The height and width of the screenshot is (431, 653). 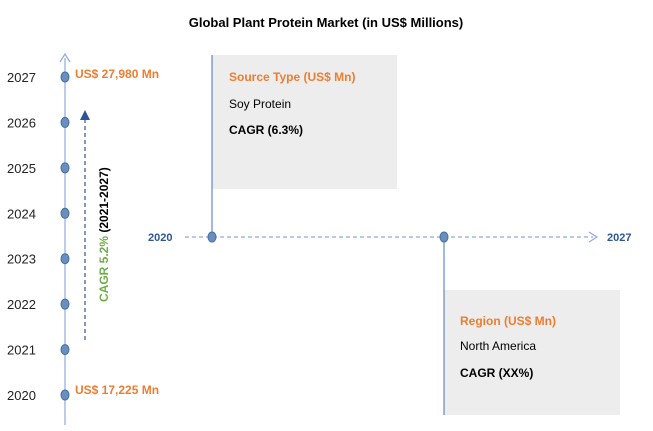 What do you see at coordinates (21, 122) in the screenshot?
I see `year-label-2026: 2026` at bounding box center [21, 122].